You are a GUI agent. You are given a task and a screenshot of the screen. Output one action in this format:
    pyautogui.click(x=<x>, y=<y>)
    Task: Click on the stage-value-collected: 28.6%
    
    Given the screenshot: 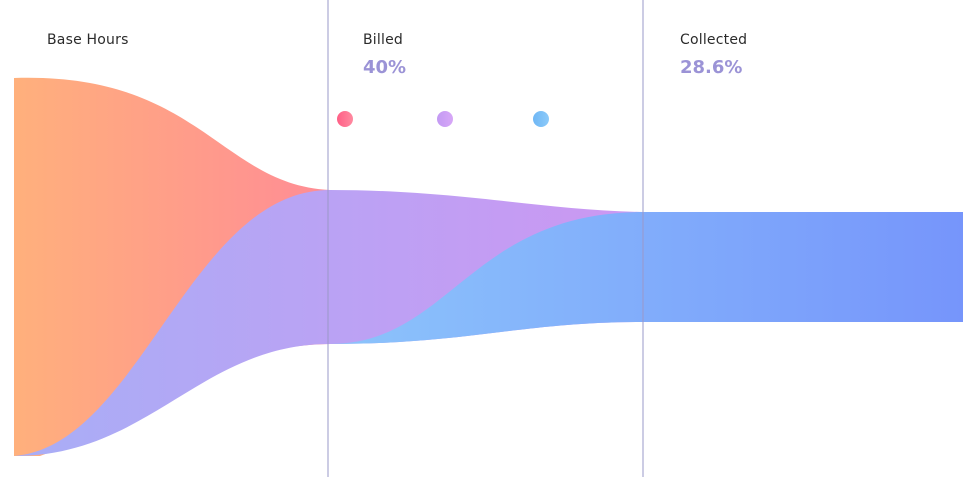 What is the action you would take?
    pyautogui.click(x=711, y=67)
    